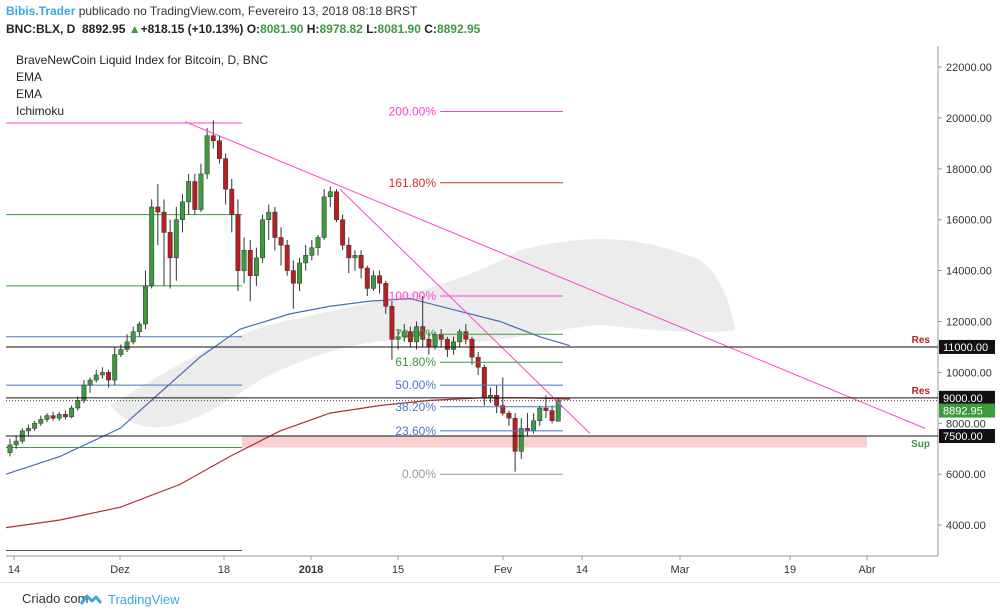 This screenshot has width=1000, height=615. Describe the element at coordinates (40, 111) in the screenshot. I see `legend-ichimoku: Ichimoku` at that location.